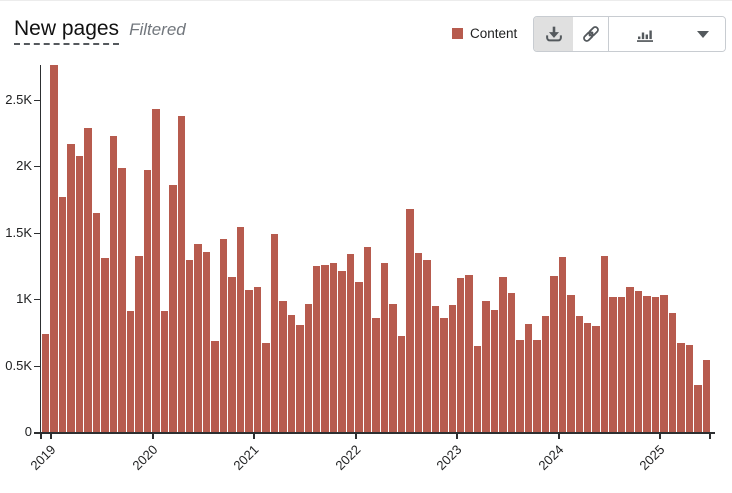  What do you see at coordinates (356, 436) in the screenshot?
I see `x-tick-2022` at bounding box center [356, 436].